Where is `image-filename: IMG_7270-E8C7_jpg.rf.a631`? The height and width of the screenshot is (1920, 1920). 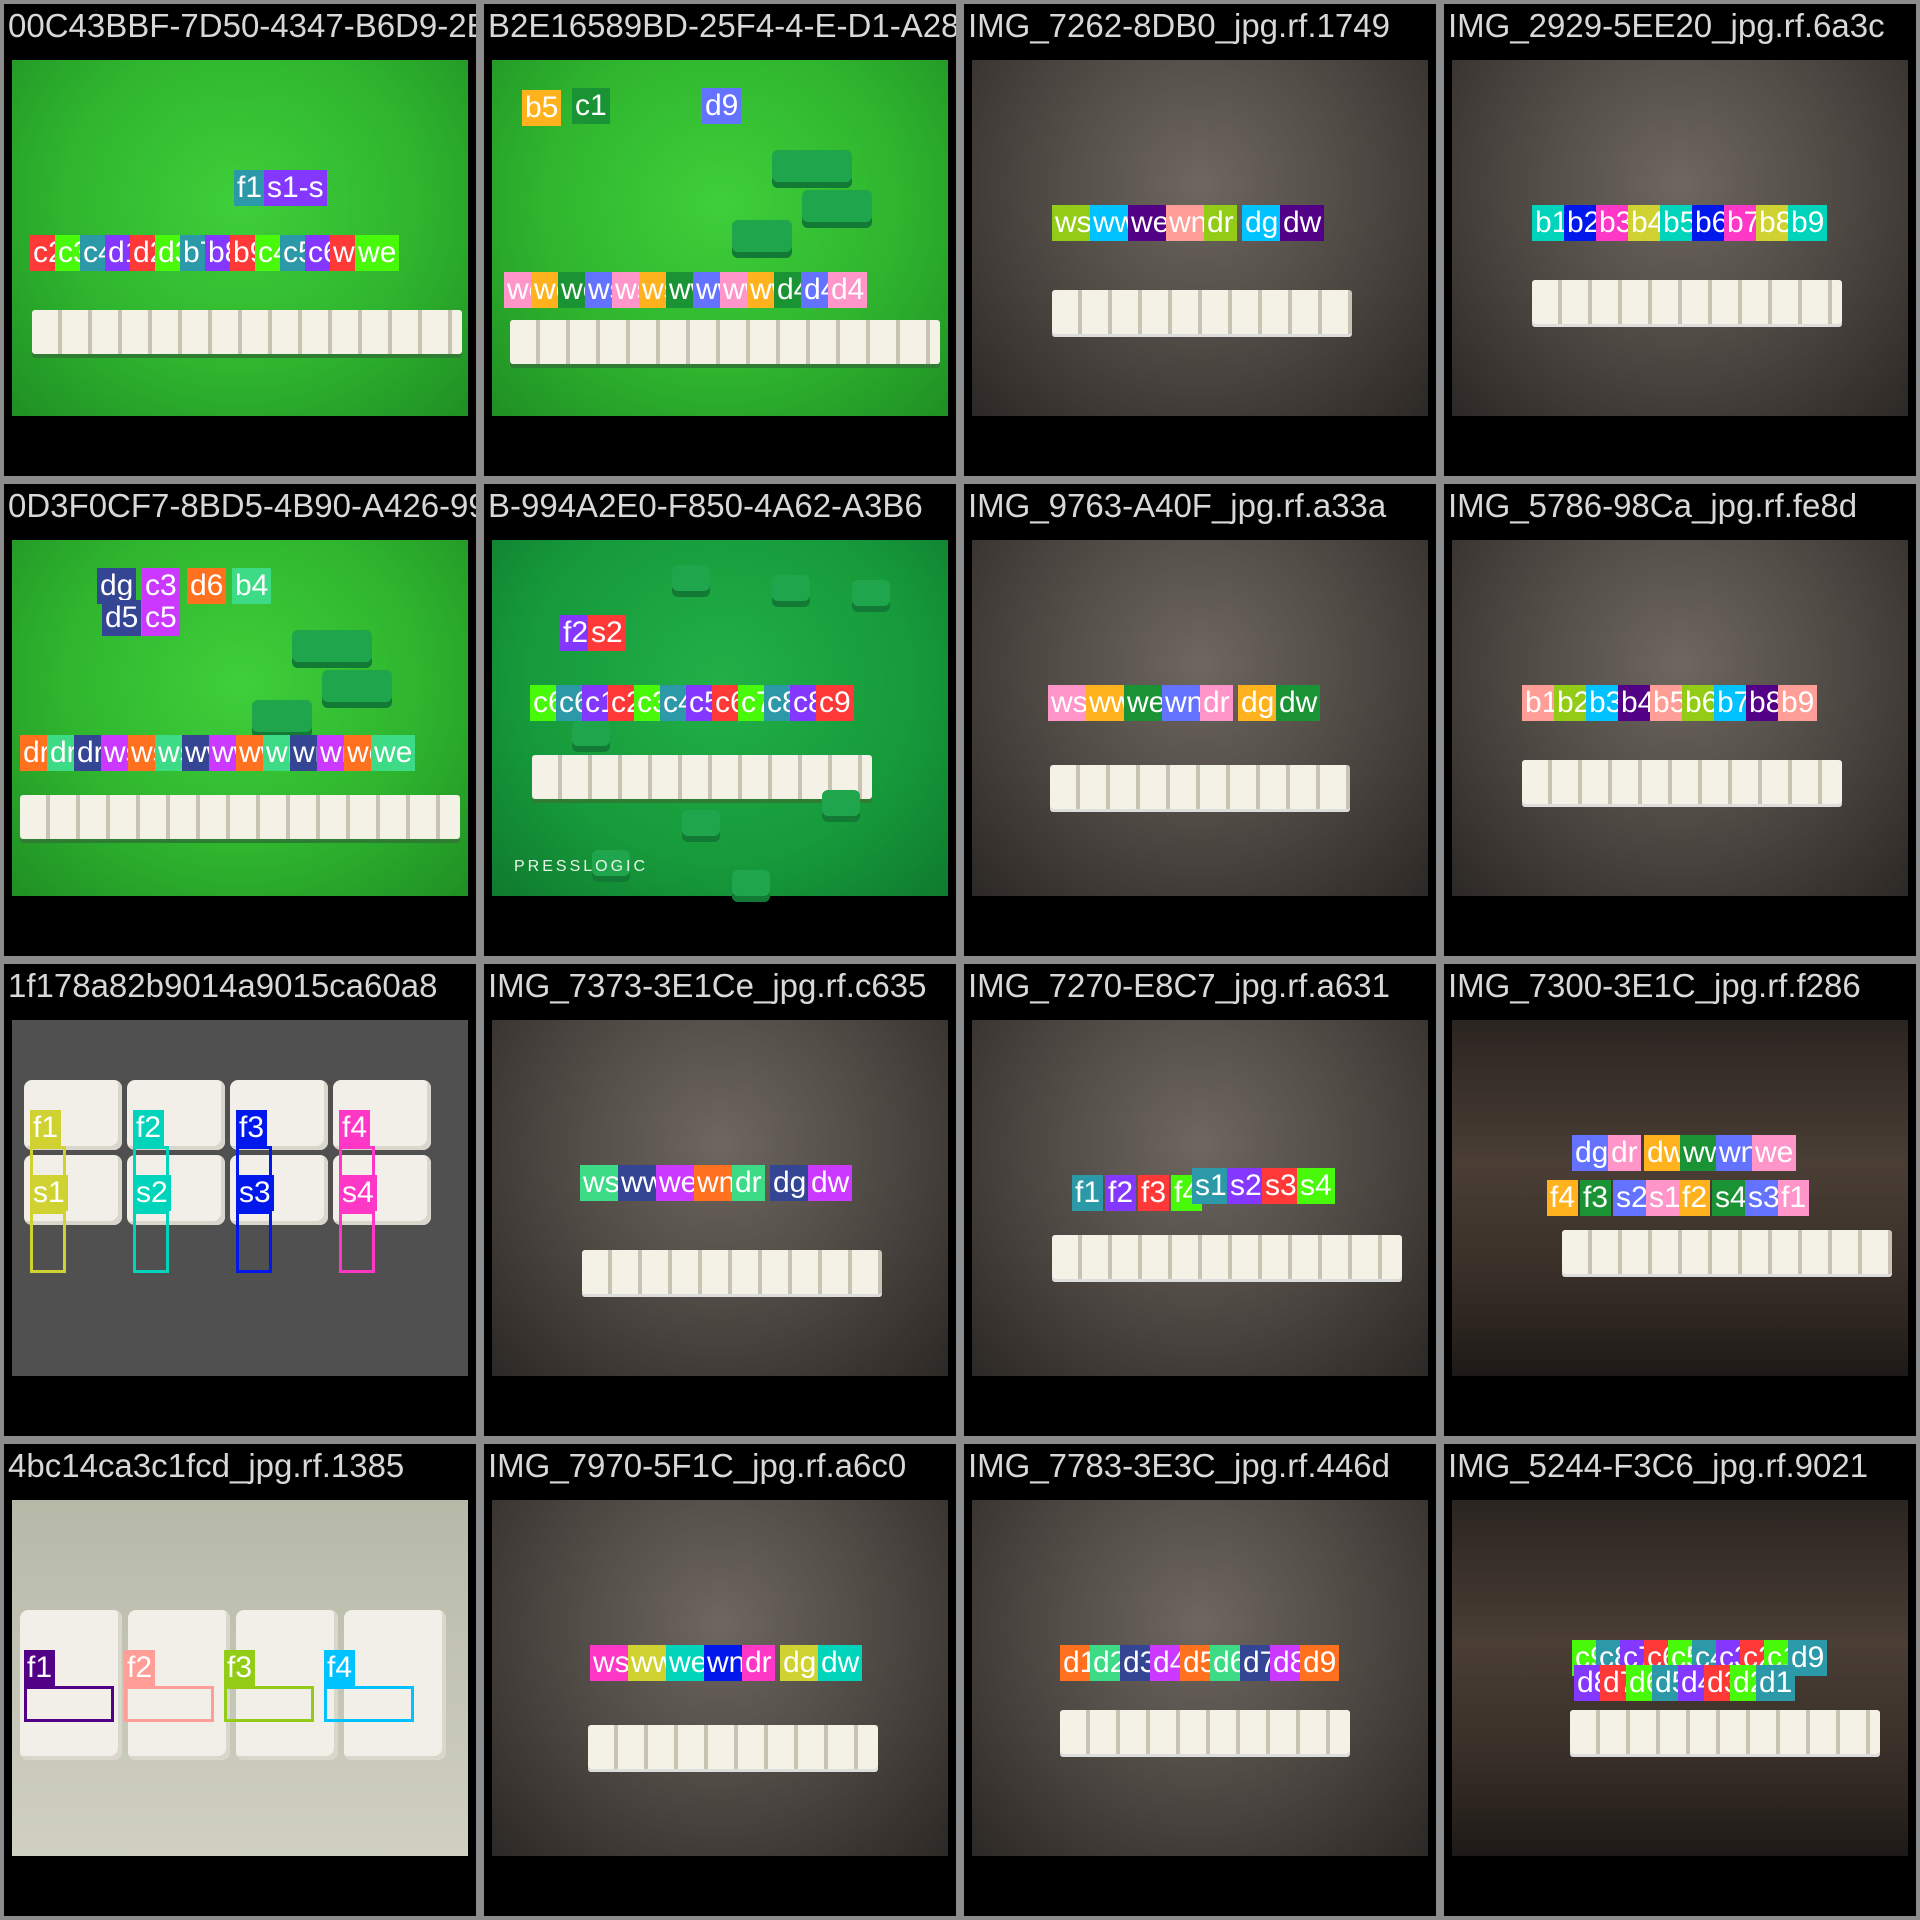
image-filename: IMG_7270-E8C7_jpg.rf.a631 is located at coordinates (1179, 985).